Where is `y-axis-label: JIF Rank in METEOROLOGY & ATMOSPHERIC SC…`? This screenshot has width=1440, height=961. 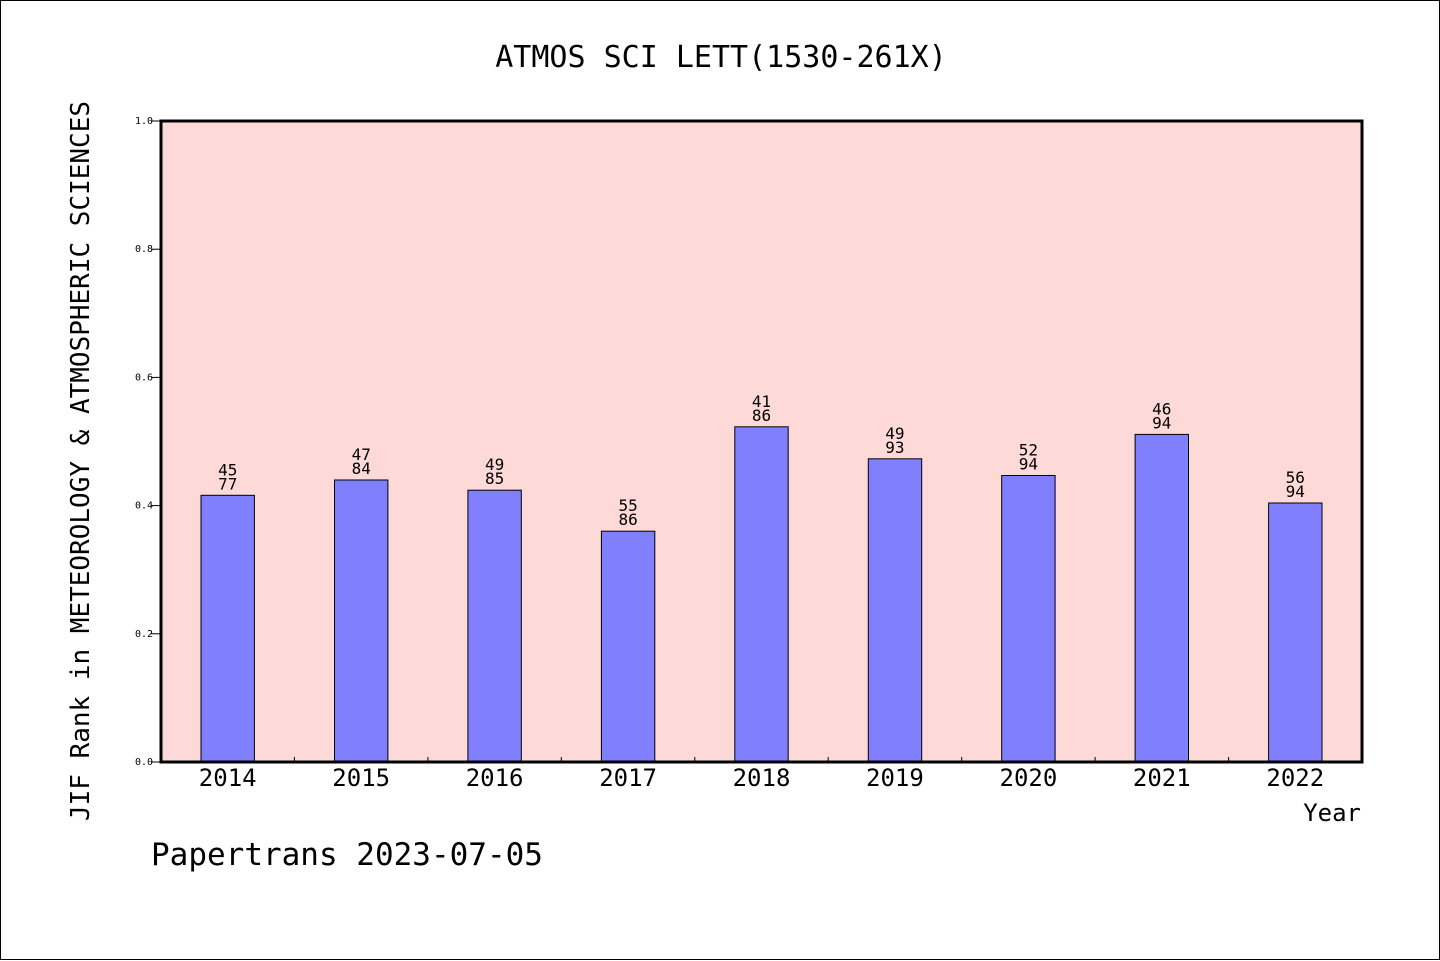 y-axis-label: JIF Rank in METEOROLOGY & ATMOSPHERIC SC… is located at coordinates (81, 461).